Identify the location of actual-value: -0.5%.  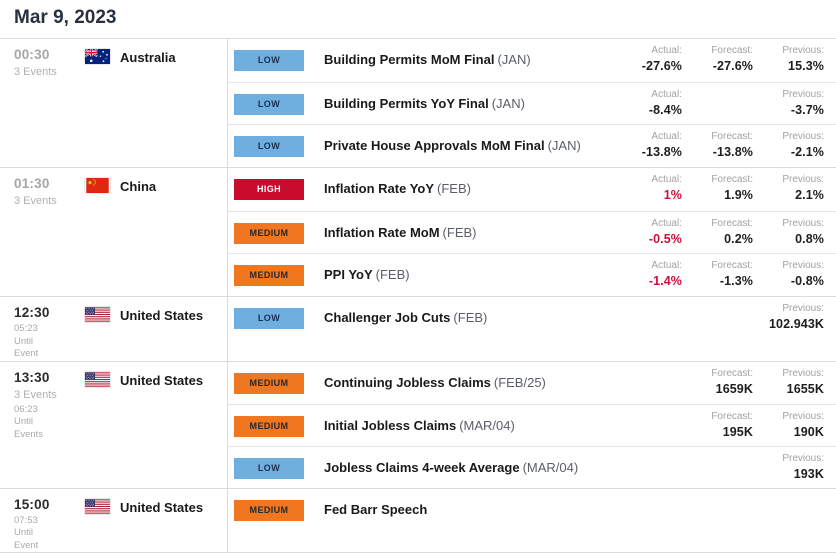
(665, 238).